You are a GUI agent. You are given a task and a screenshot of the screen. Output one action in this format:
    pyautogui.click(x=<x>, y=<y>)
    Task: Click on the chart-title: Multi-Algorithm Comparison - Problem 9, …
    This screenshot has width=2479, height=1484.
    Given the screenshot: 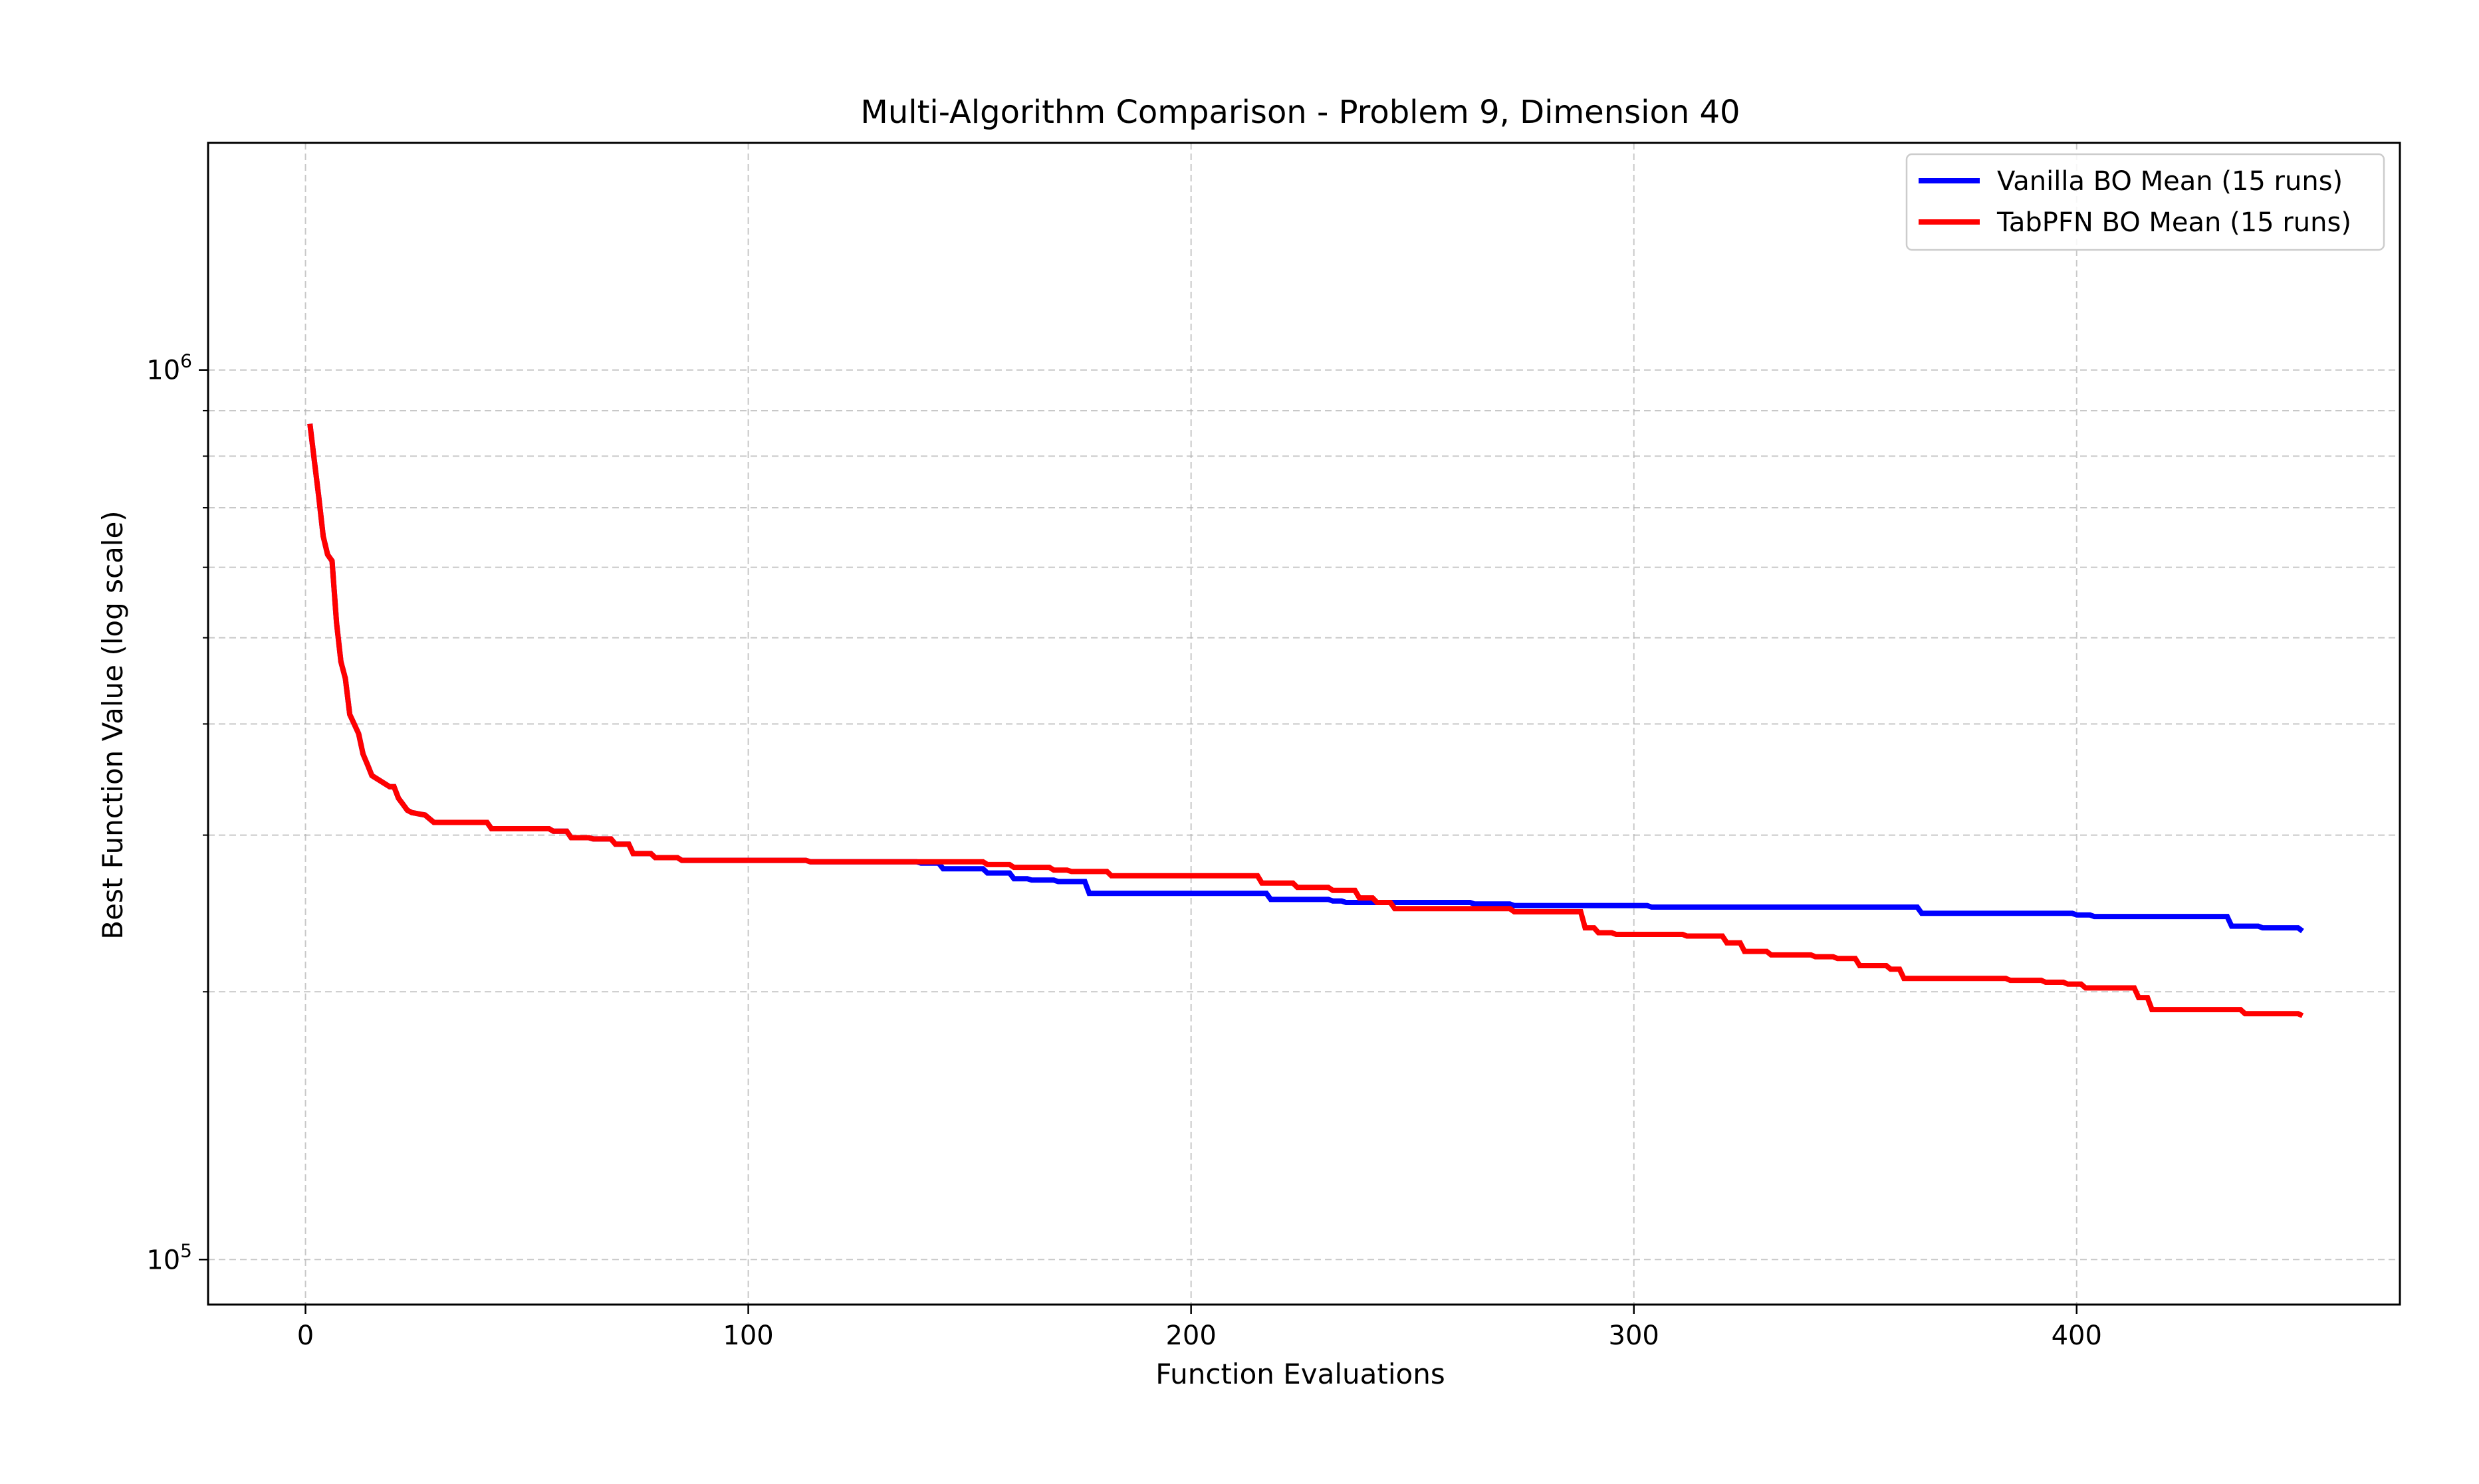 What is the action you would take?
    pyautogui.click(x=1300, y=112)
    